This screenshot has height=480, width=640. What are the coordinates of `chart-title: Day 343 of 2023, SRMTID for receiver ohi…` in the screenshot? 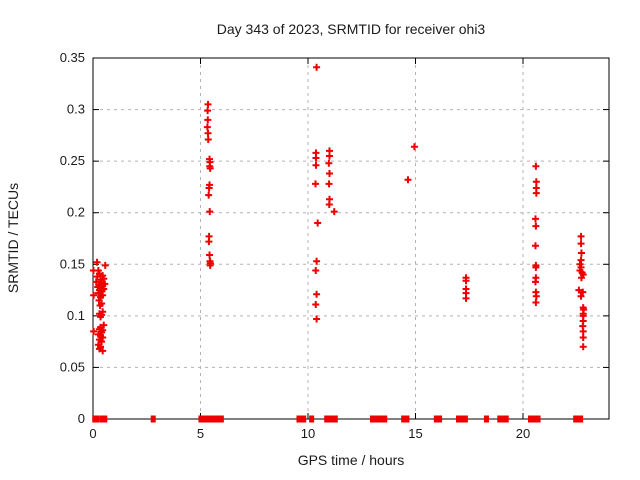 It's located at (351, 29).